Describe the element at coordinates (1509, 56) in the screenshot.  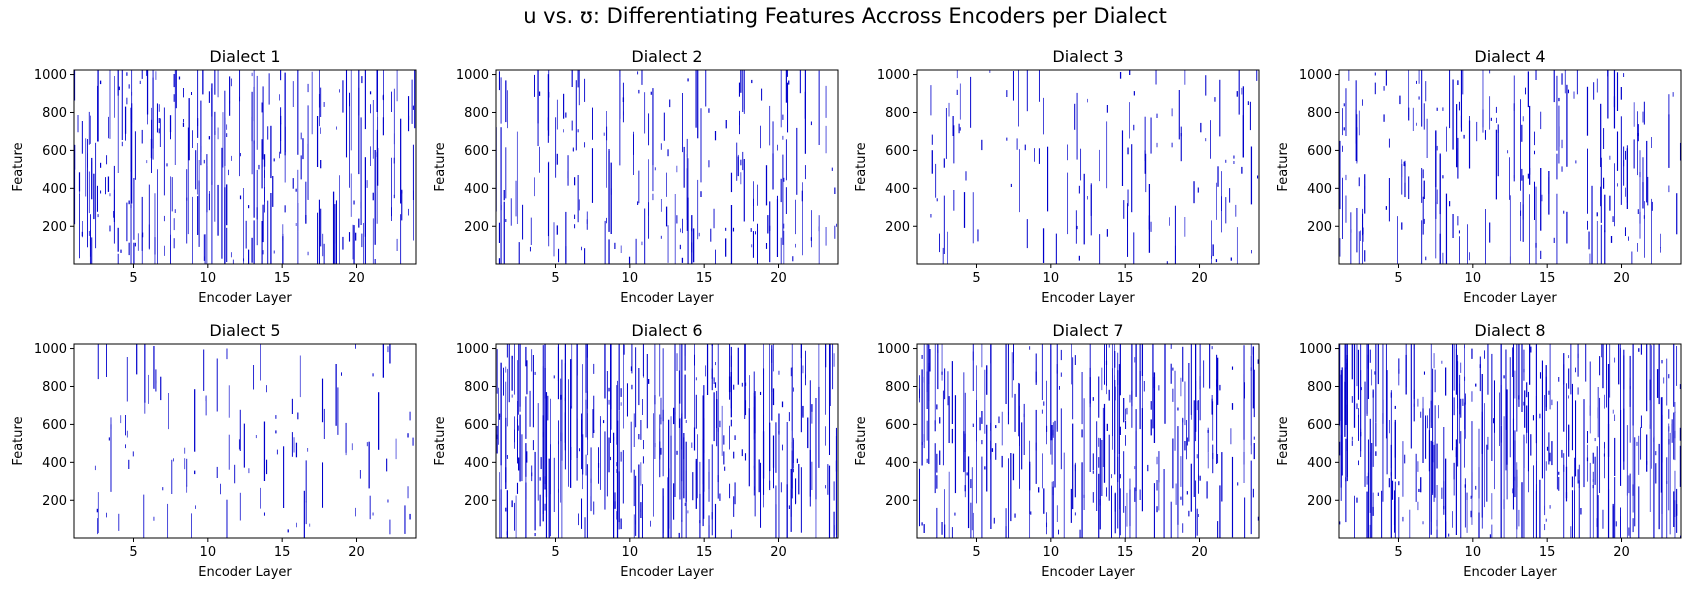
I see `subplot-title: Dialect 4` at that location.